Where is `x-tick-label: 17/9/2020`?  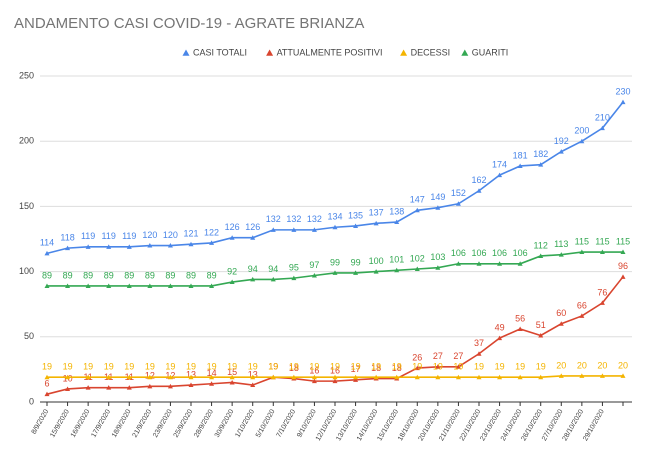 x-tick-label: 17/9/2020 is located at coordinates (101, 423).